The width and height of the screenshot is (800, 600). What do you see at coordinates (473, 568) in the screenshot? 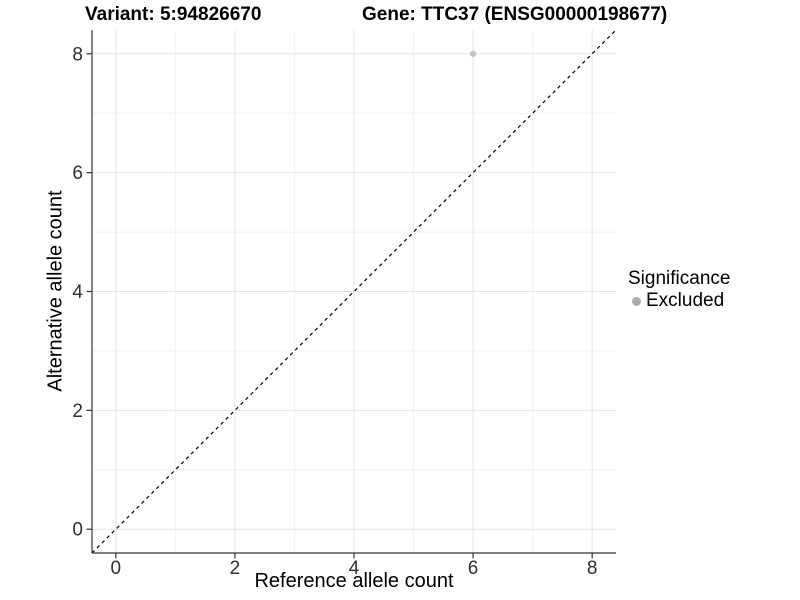
I see `x-tick-label: 6` at bounding box center [473, 568].